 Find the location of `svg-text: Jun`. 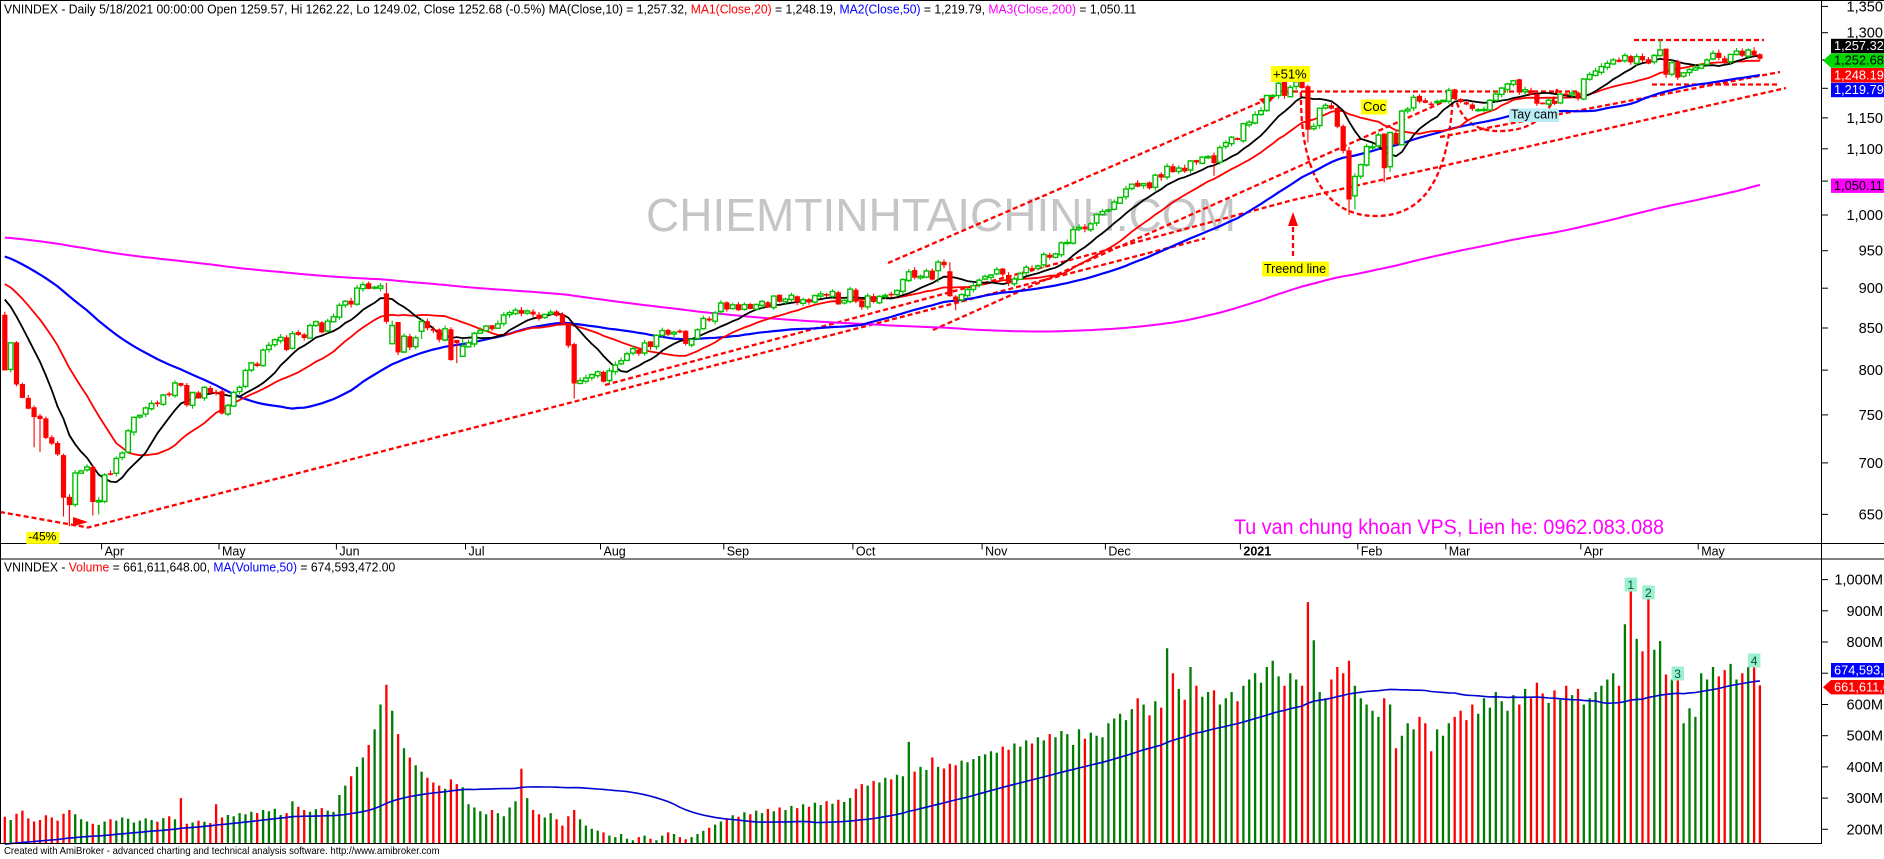

svg-text: Jun is located at coordinates (349, 552).